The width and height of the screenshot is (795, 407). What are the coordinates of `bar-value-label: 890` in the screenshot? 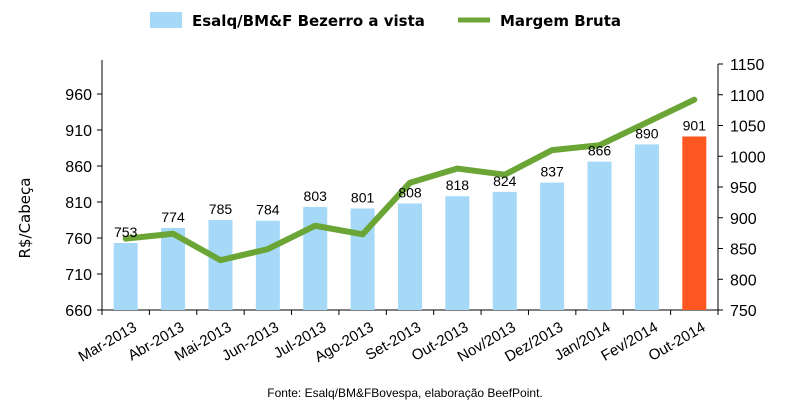 It's located at (647, 133).